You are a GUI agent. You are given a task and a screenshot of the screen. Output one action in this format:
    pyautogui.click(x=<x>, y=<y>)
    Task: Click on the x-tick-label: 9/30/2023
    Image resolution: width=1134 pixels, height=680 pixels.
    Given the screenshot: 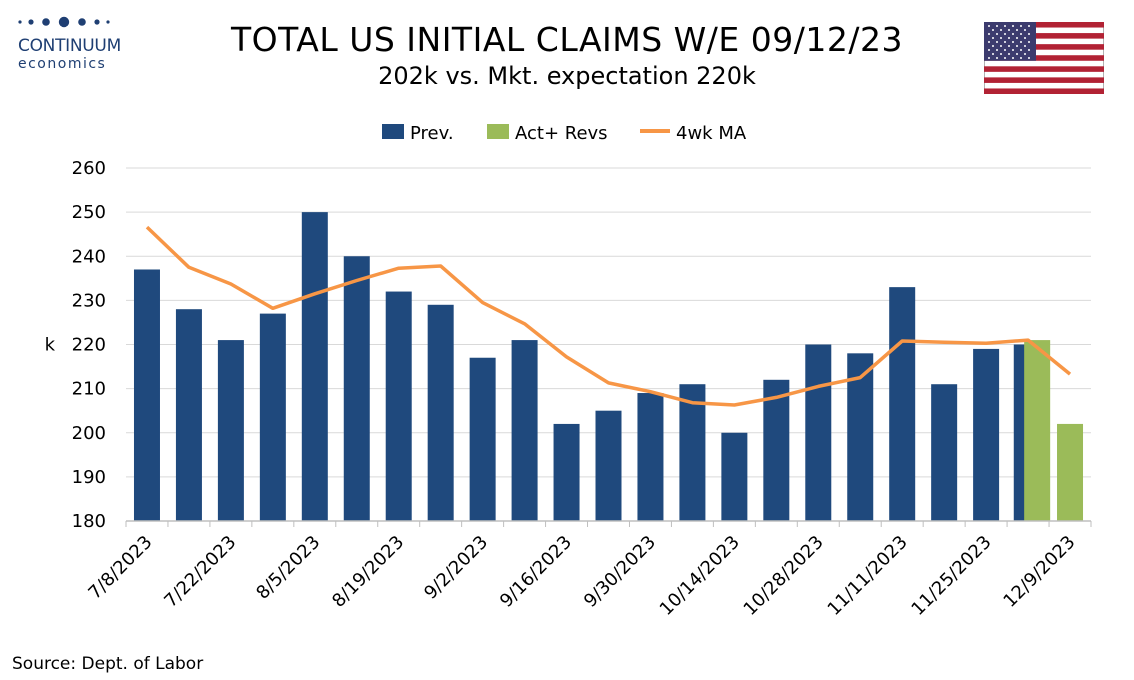 What is the action you would take?
    pyautogui.click(x=620, y=572)
    